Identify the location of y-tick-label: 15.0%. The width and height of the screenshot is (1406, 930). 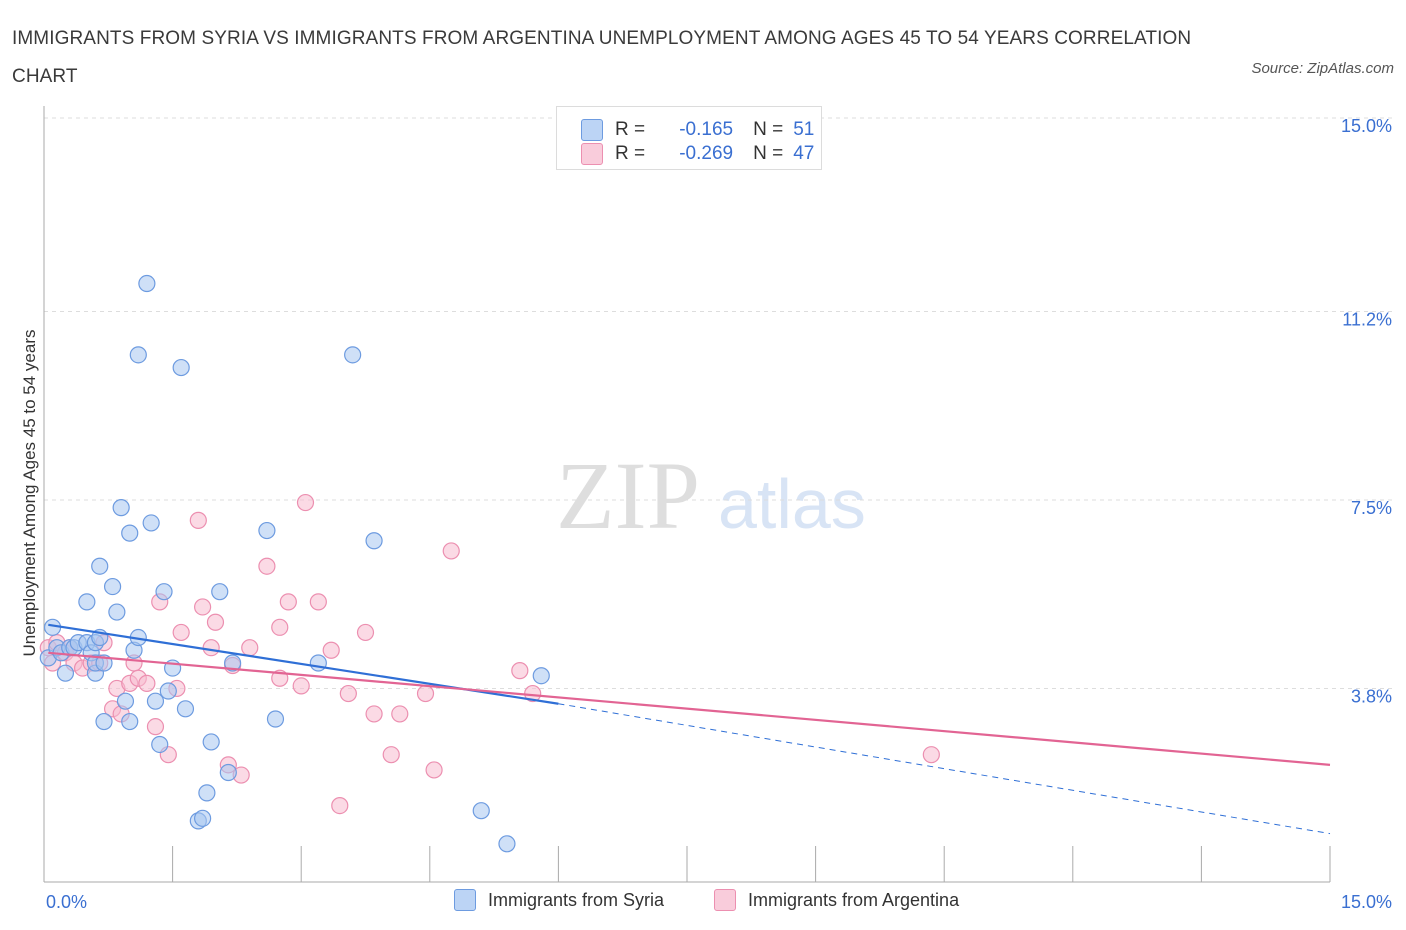
(1366, 126).